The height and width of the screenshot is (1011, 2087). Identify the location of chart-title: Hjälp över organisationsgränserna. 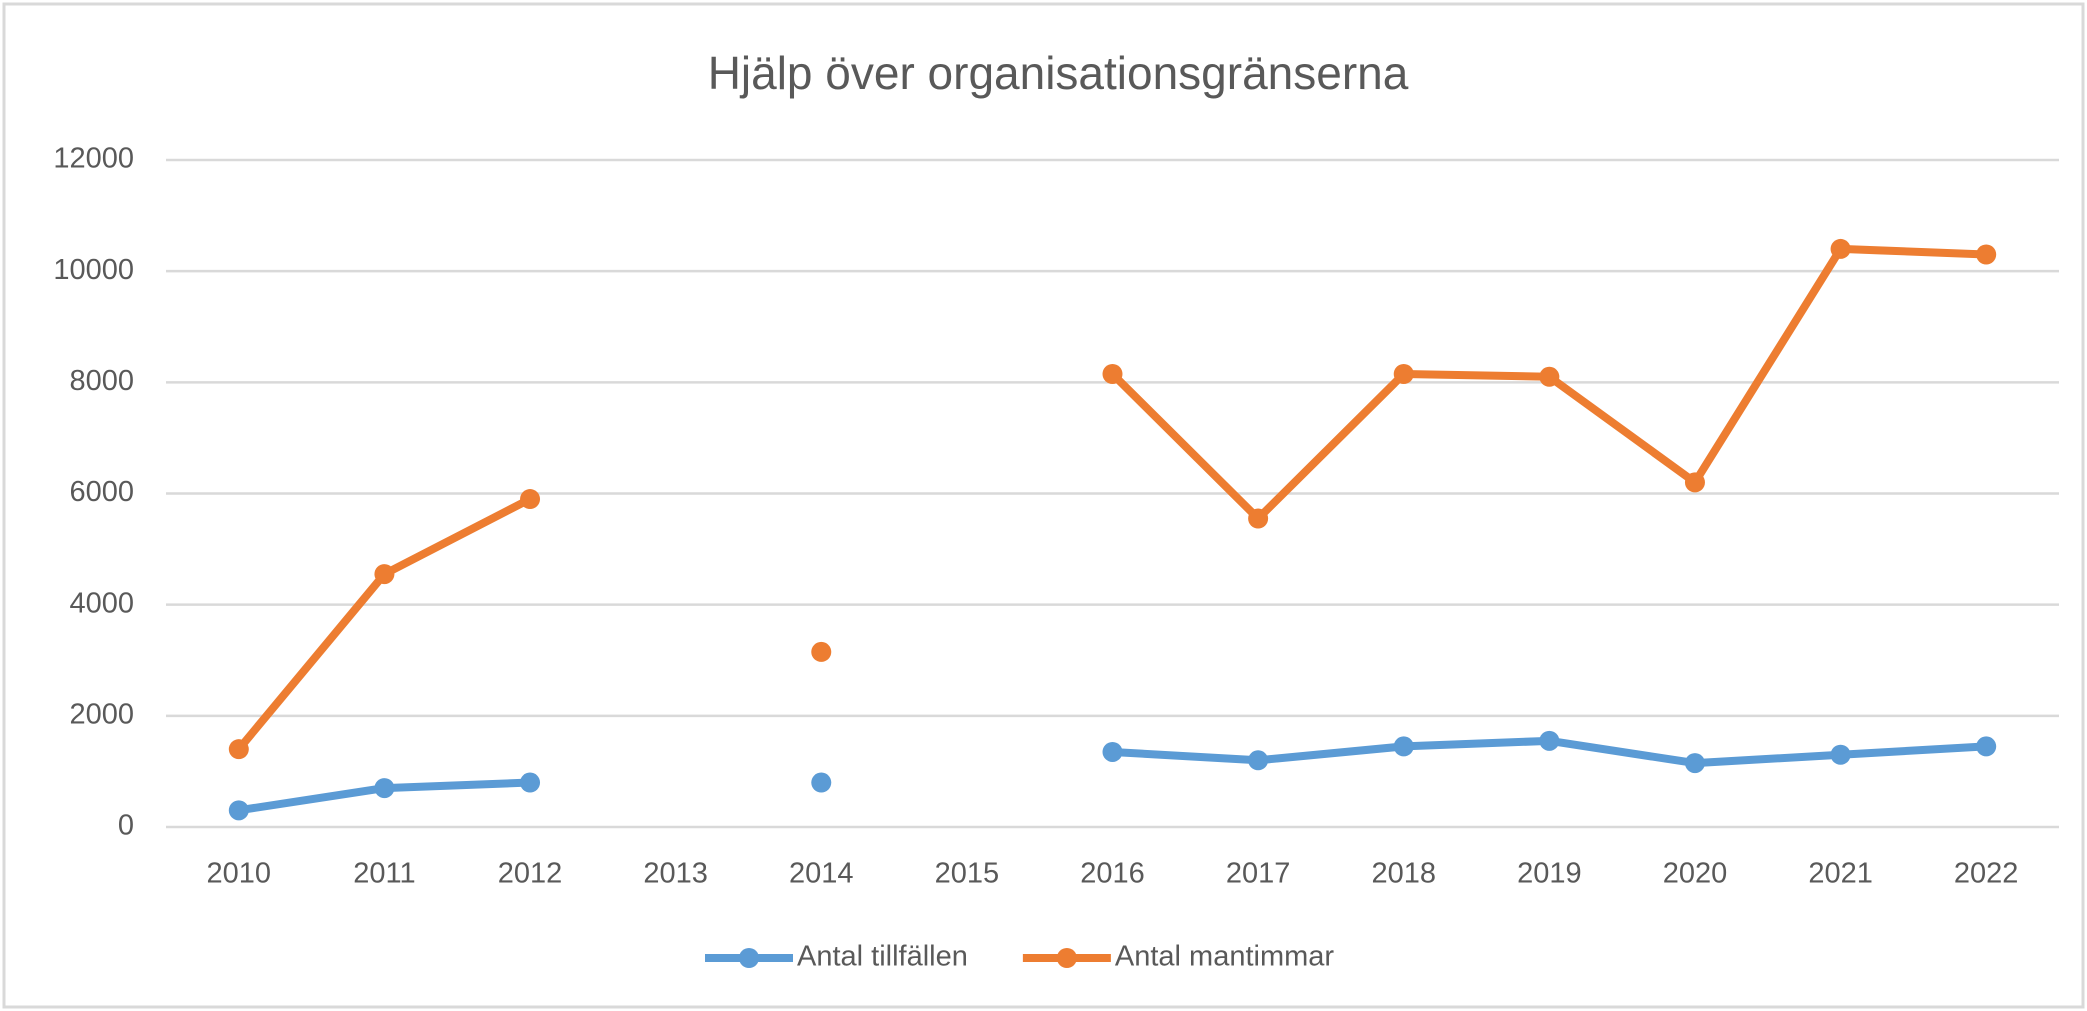
(1058, 73).